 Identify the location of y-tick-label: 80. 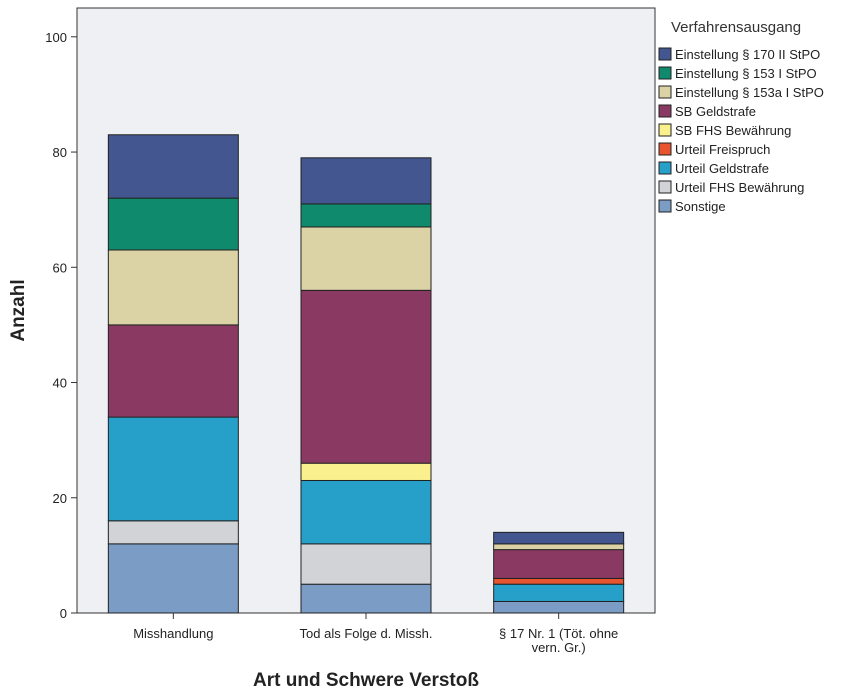
(60, 152).